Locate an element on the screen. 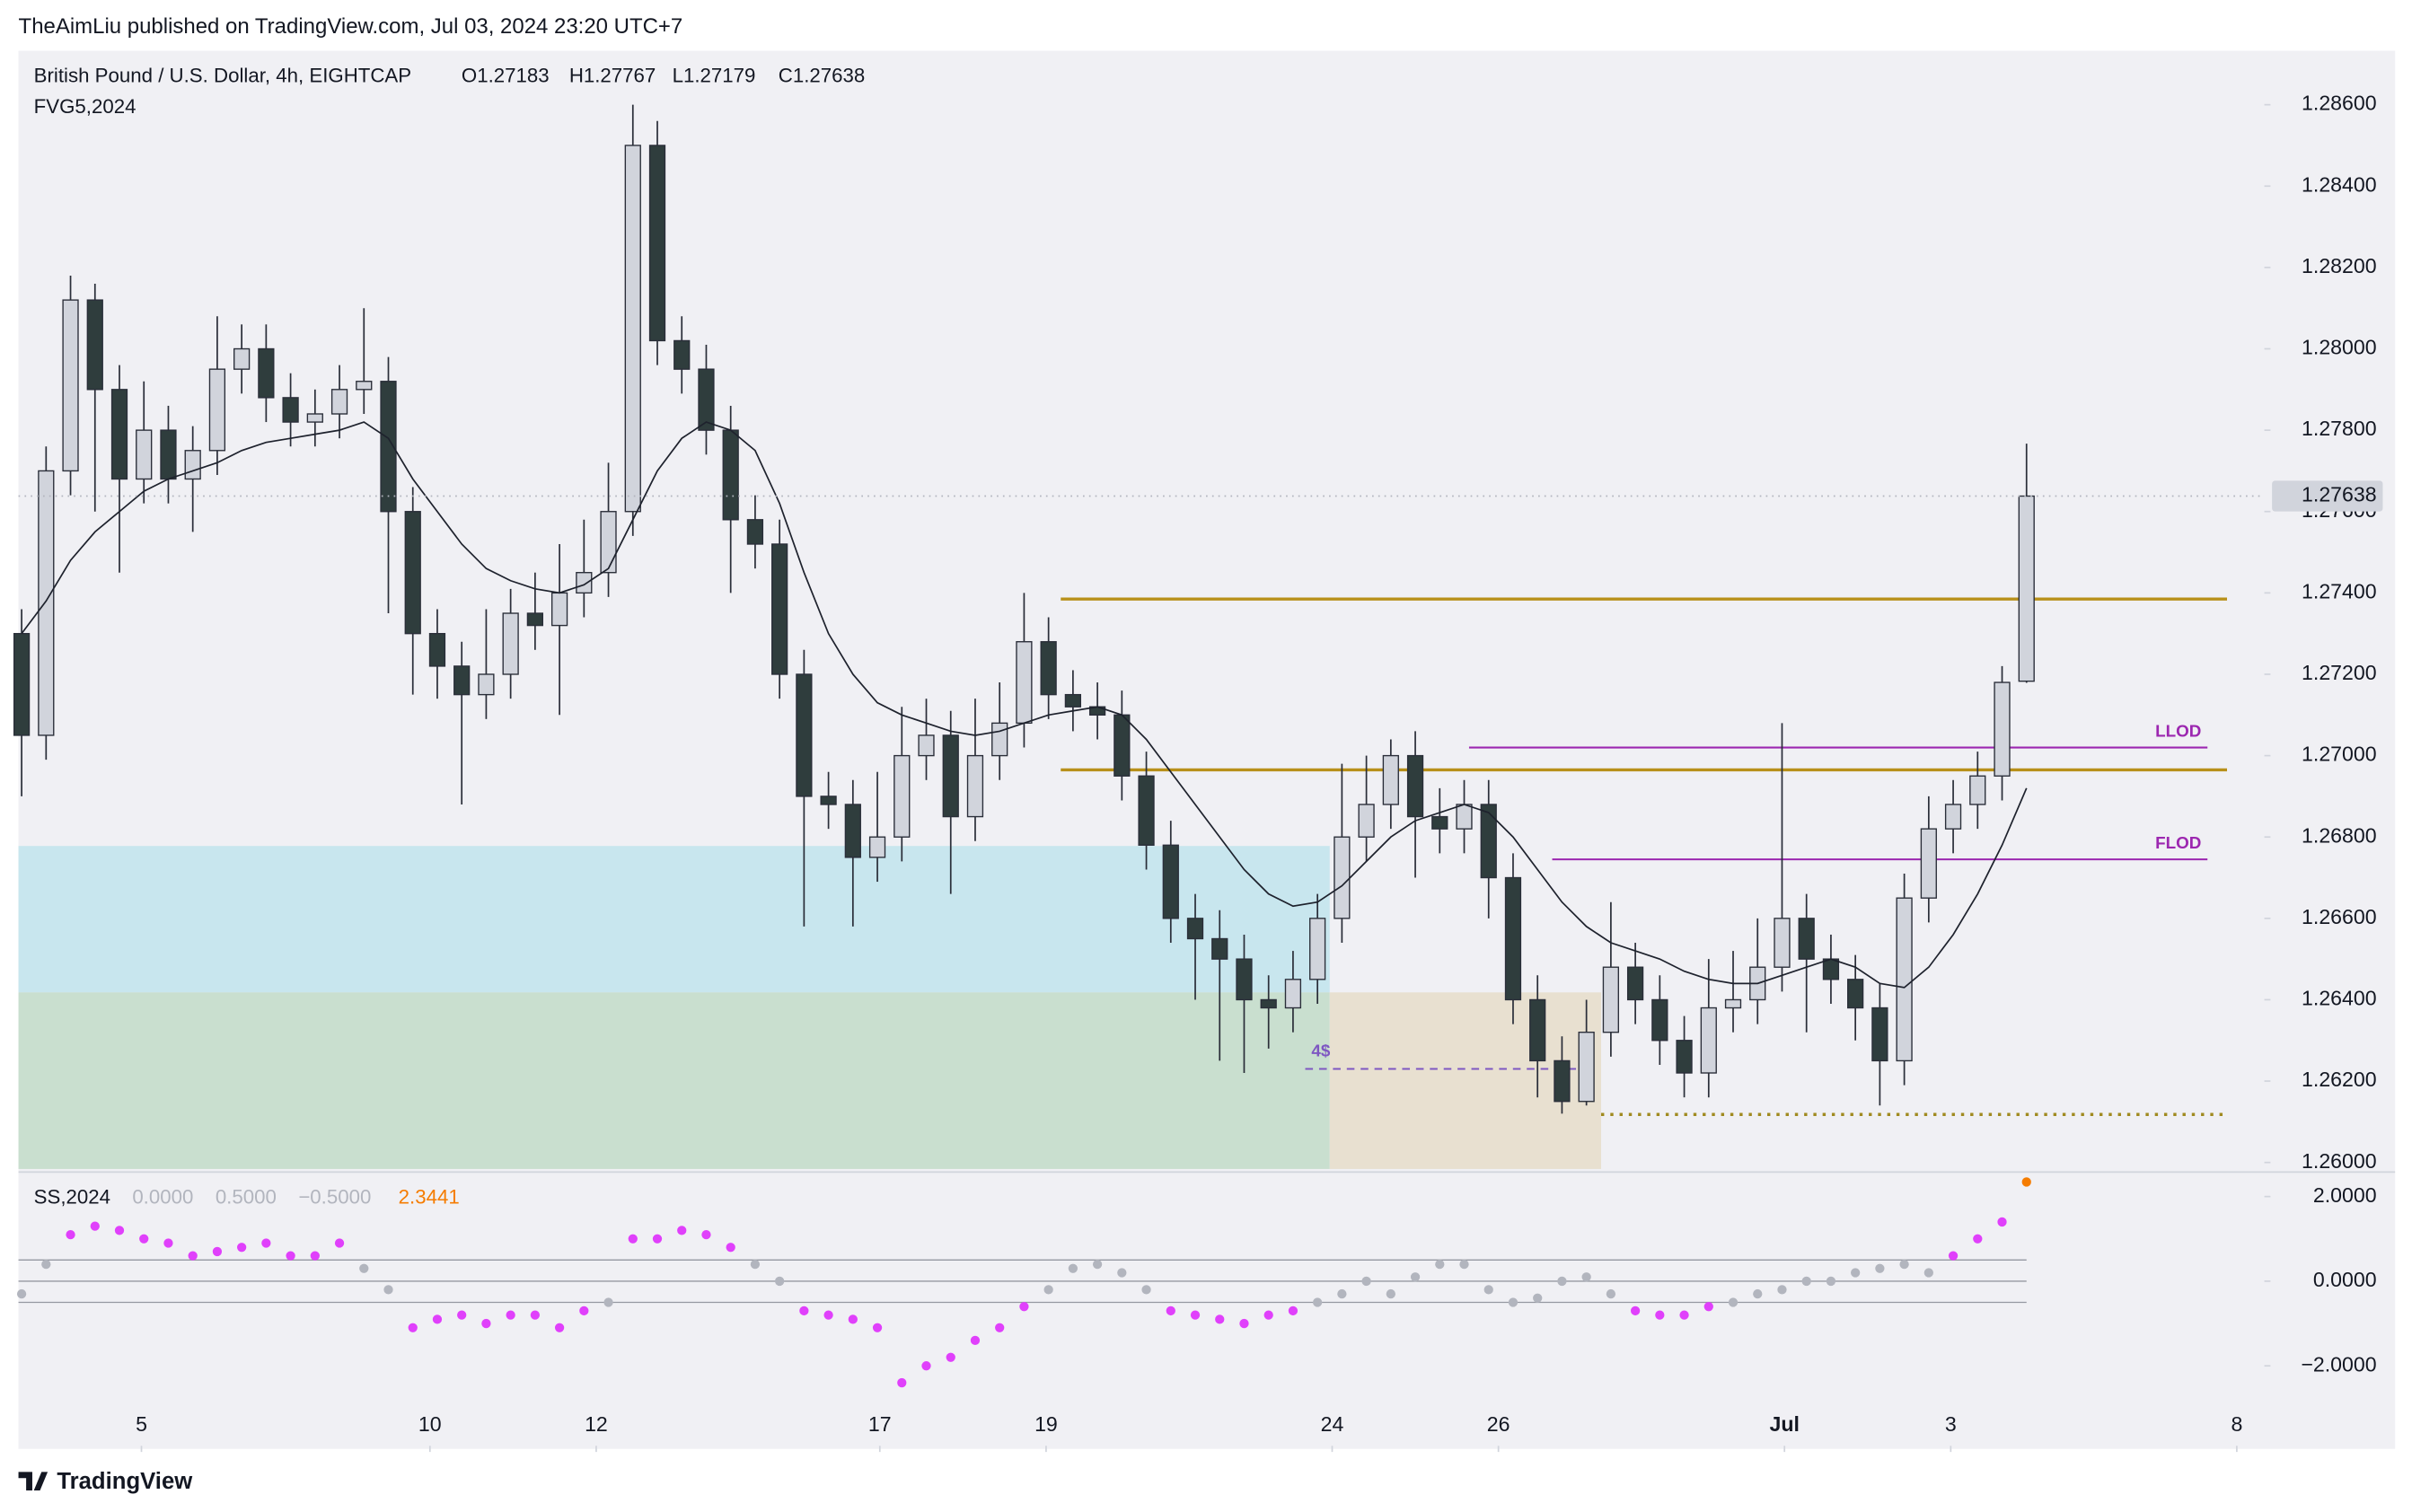 This screenshot has height=1512, width=2412. y-tick-label: 1.27800 is located at coordinates (2340, 428).